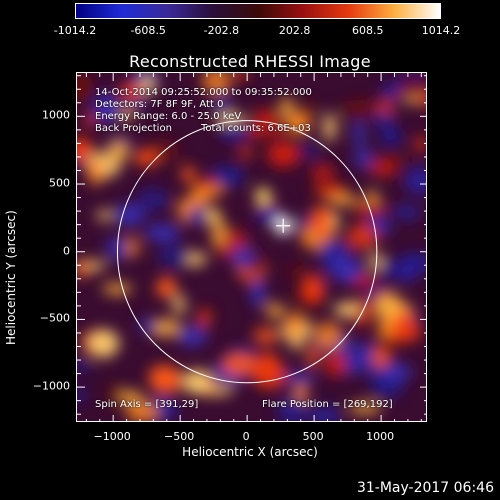 The width and height of the screenshot is (500, 500). I want to click on y-axis-label: Heliocentric Y (arcsec), so click(11, 277).